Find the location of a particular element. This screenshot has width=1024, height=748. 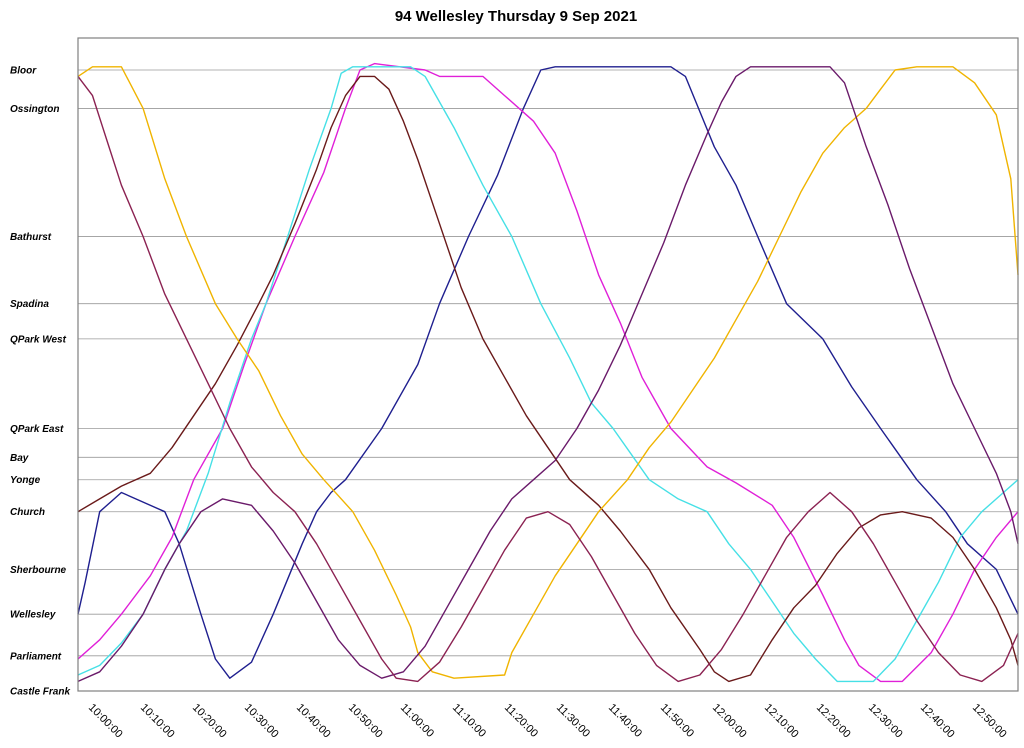

x-tick-label: 11:00:00 is located at coordinates (417, 721).